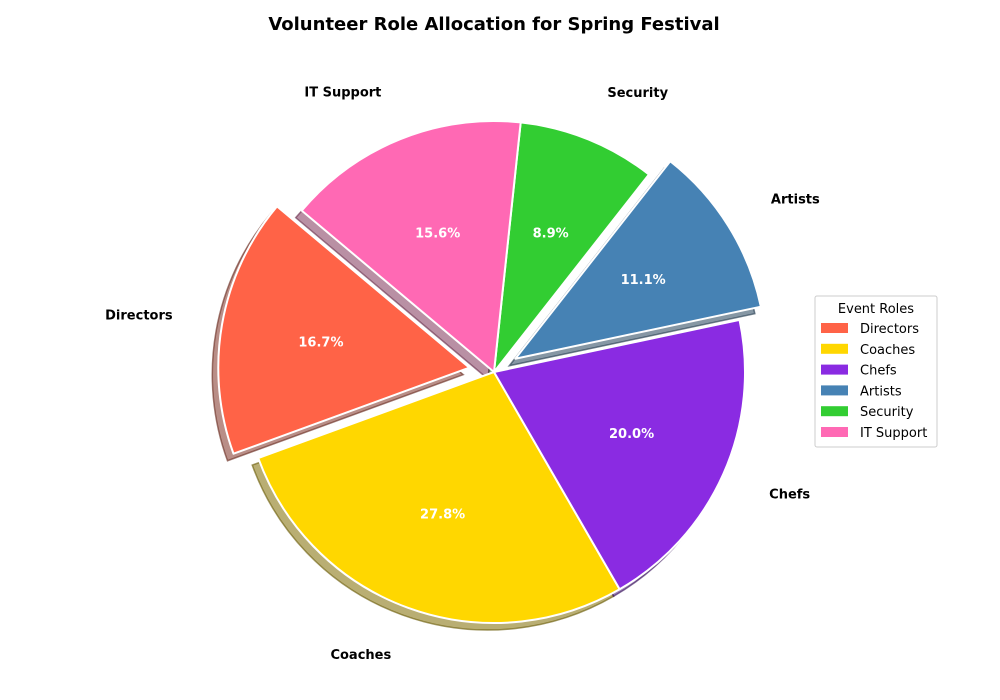 Image resolution: width=1000 pixels, height=700 pixels. Describe the element at coordinates (834, 432) in the screenshot. I see `legend-swatch-it-support` at that location.